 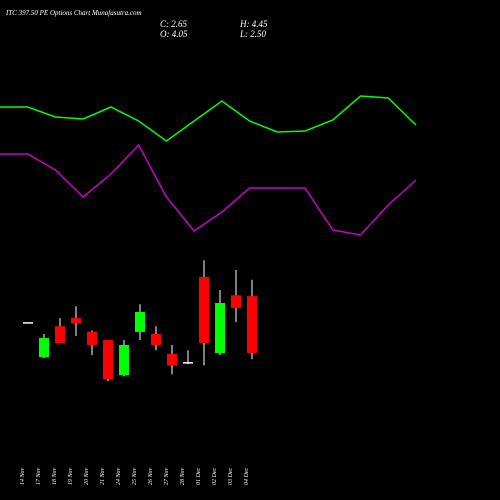 I want to click on x-tick-label: 04 Dec, so click(x=246, y=476).